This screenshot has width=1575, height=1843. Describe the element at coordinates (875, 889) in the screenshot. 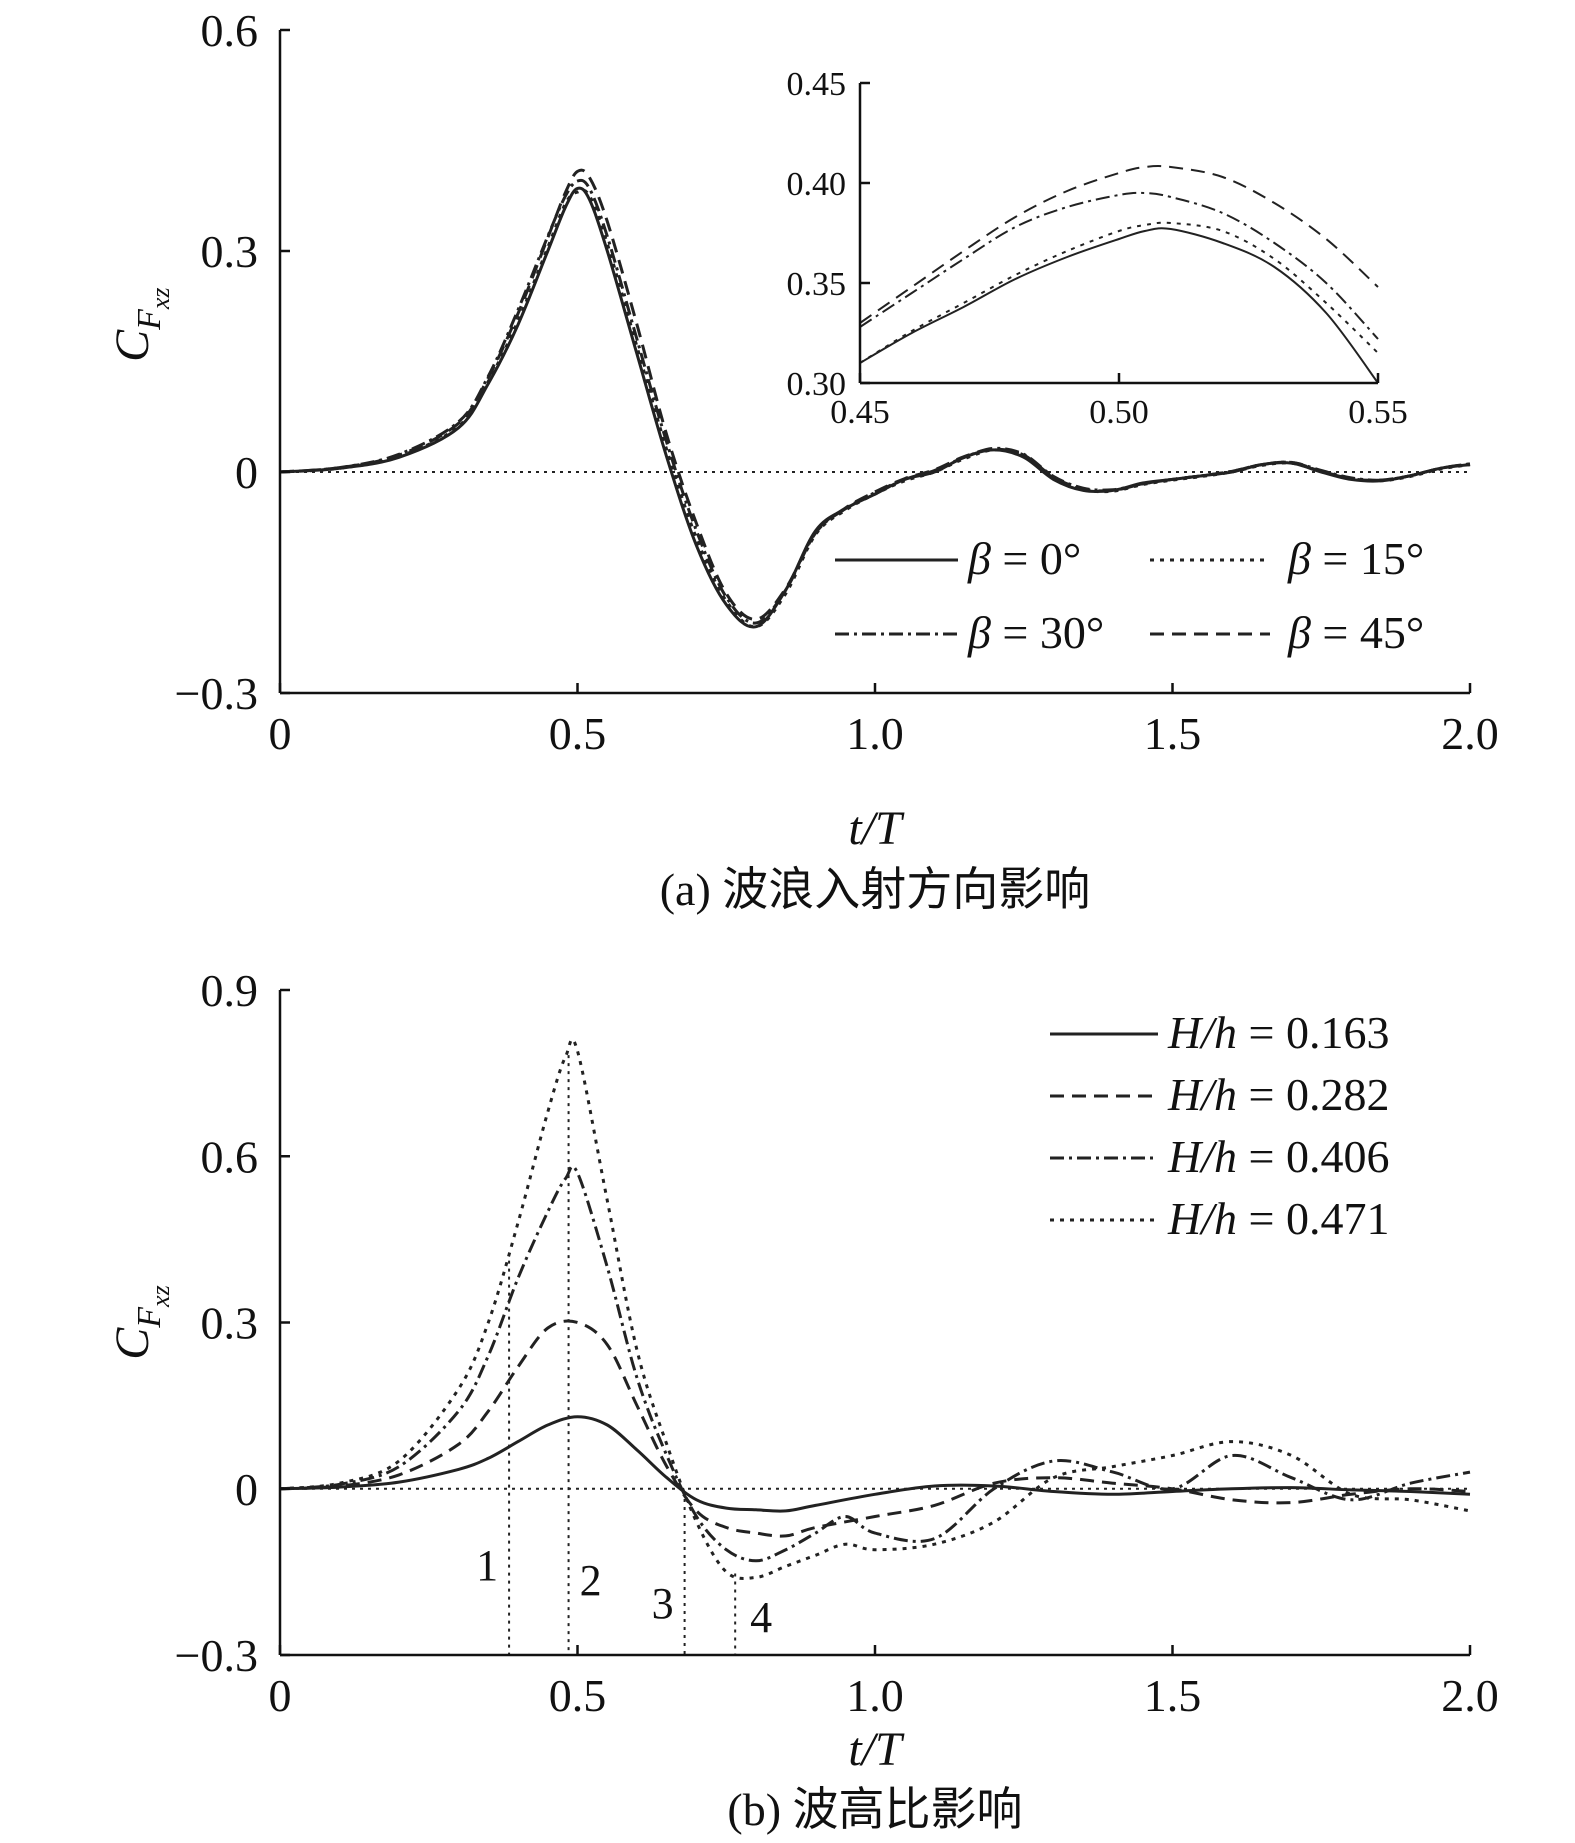

I see `chart-a-caption: (a) 波浪入射方向影响` at that location.